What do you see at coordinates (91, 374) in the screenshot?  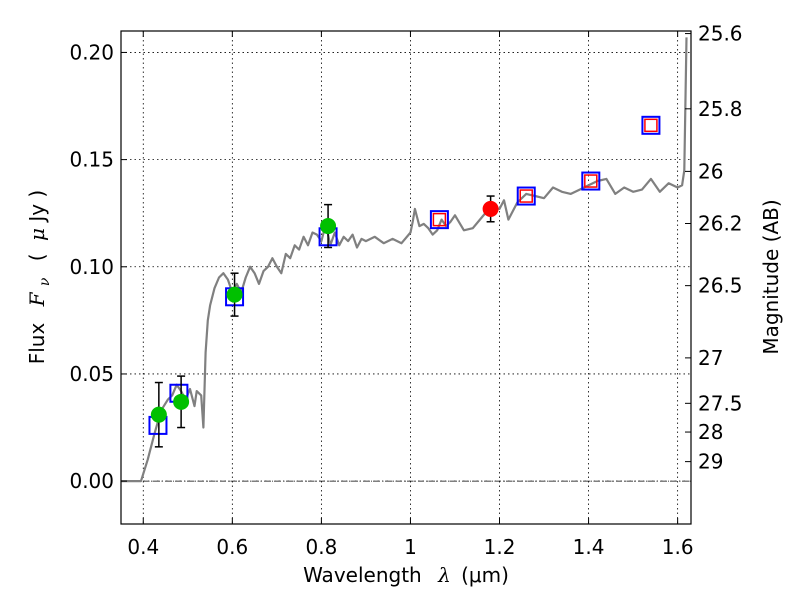 I see `y-tick-label: 0.05` at bounding box center [91, 374].